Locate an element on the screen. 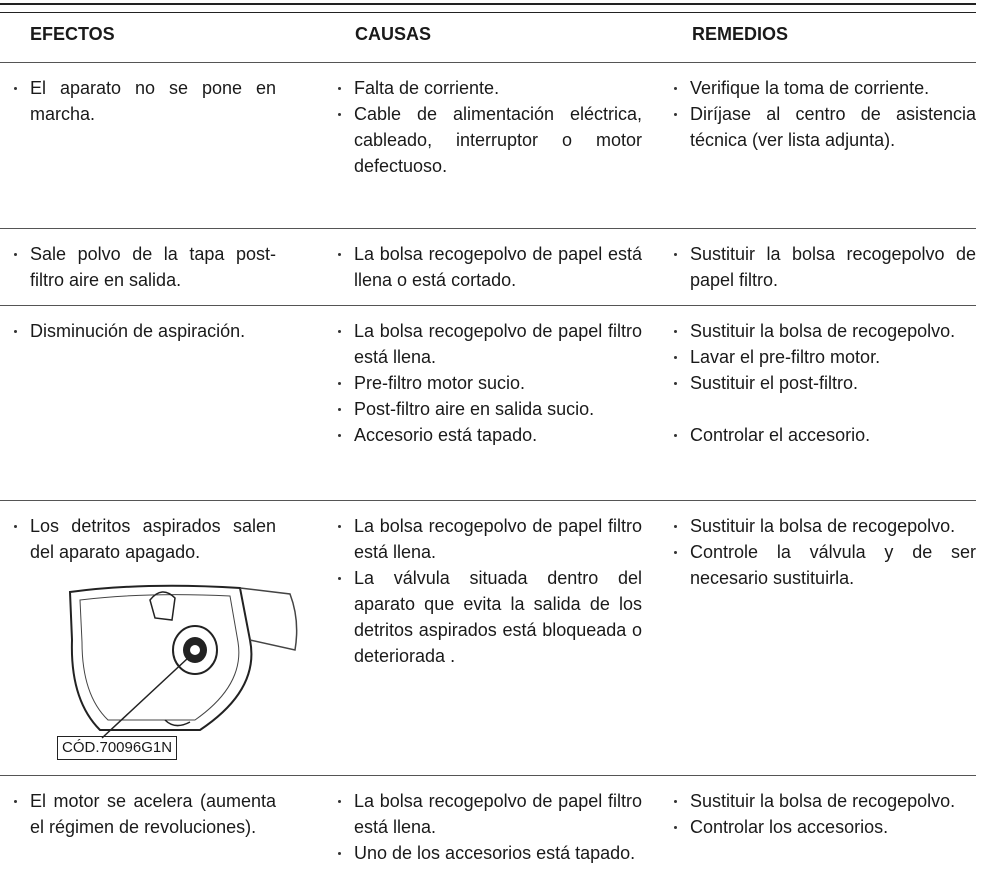 This screenshot has width=984, height=875. remedie-item: Controlar el accesorio. is located at coordinates (824, 435).